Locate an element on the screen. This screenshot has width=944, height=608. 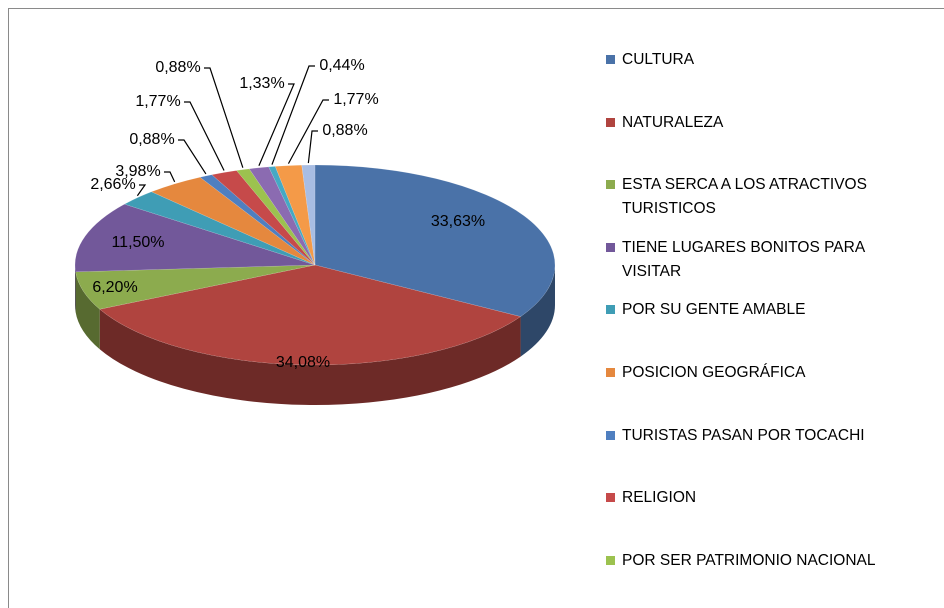
legend-label: TIENE LUGARES BONITOS PARA VISITAR is located at coordinates (743, 259).